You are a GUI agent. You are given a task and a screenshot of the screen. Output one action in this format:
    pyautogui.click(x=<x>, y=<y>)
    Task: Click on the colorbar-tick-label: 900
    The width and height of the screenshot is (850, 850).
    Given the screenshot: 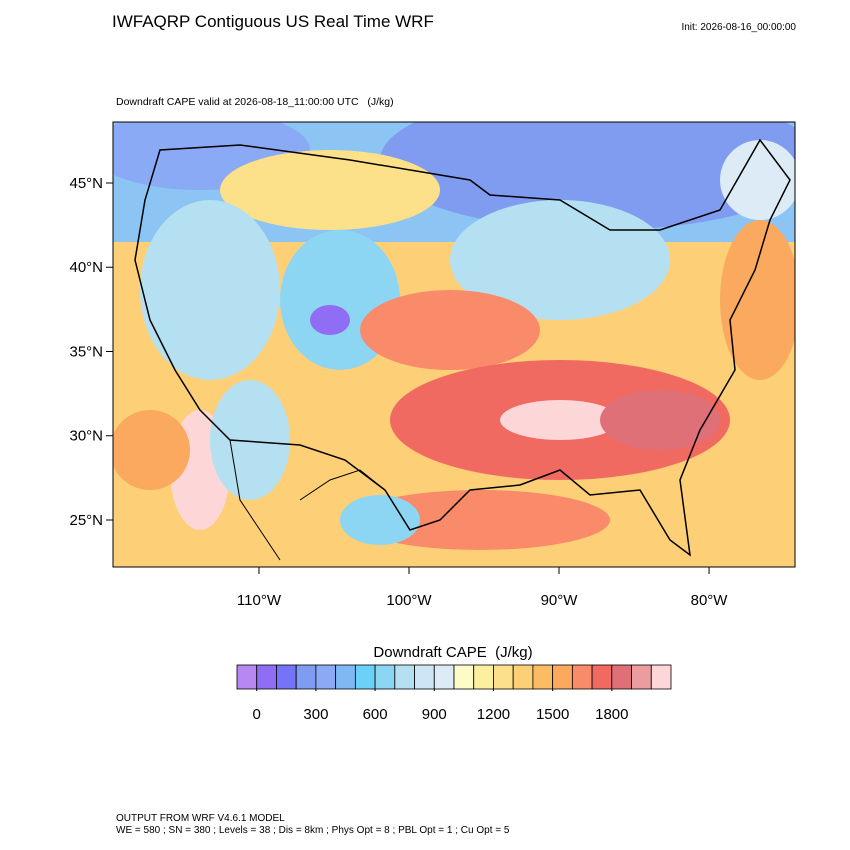 What is the action you would take?
    pyautogui.click(x=434, y=714)
    